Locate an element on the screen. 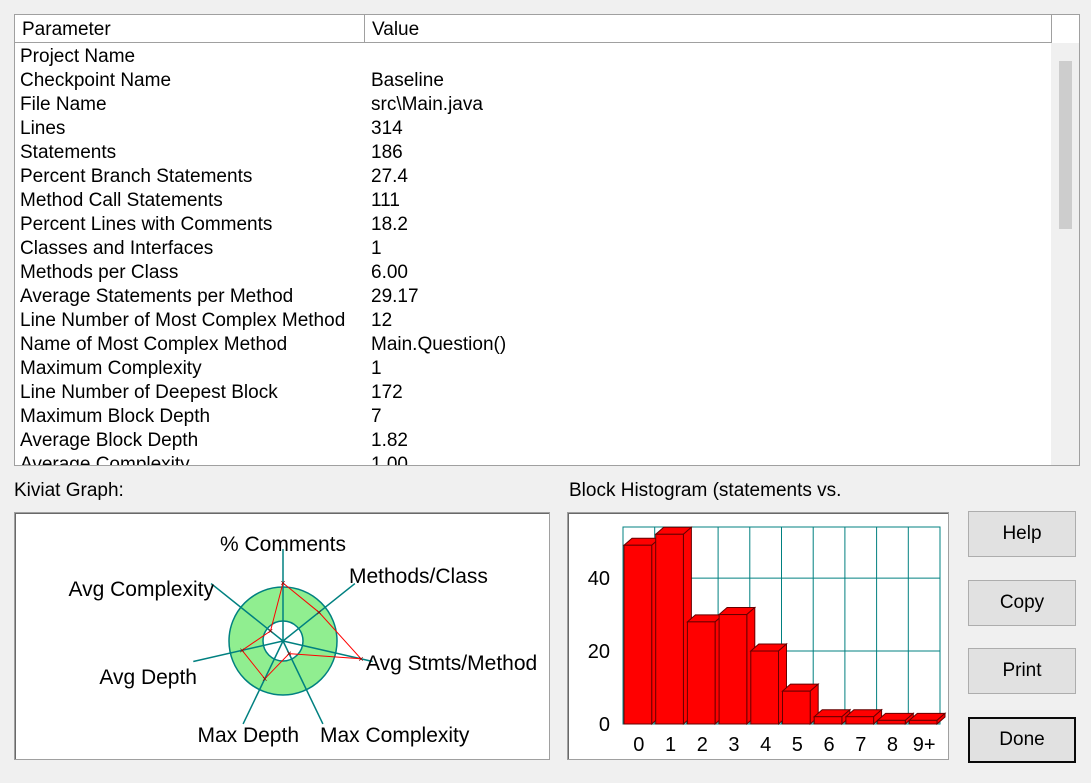  value-cell is located at coordinates (711, 57).